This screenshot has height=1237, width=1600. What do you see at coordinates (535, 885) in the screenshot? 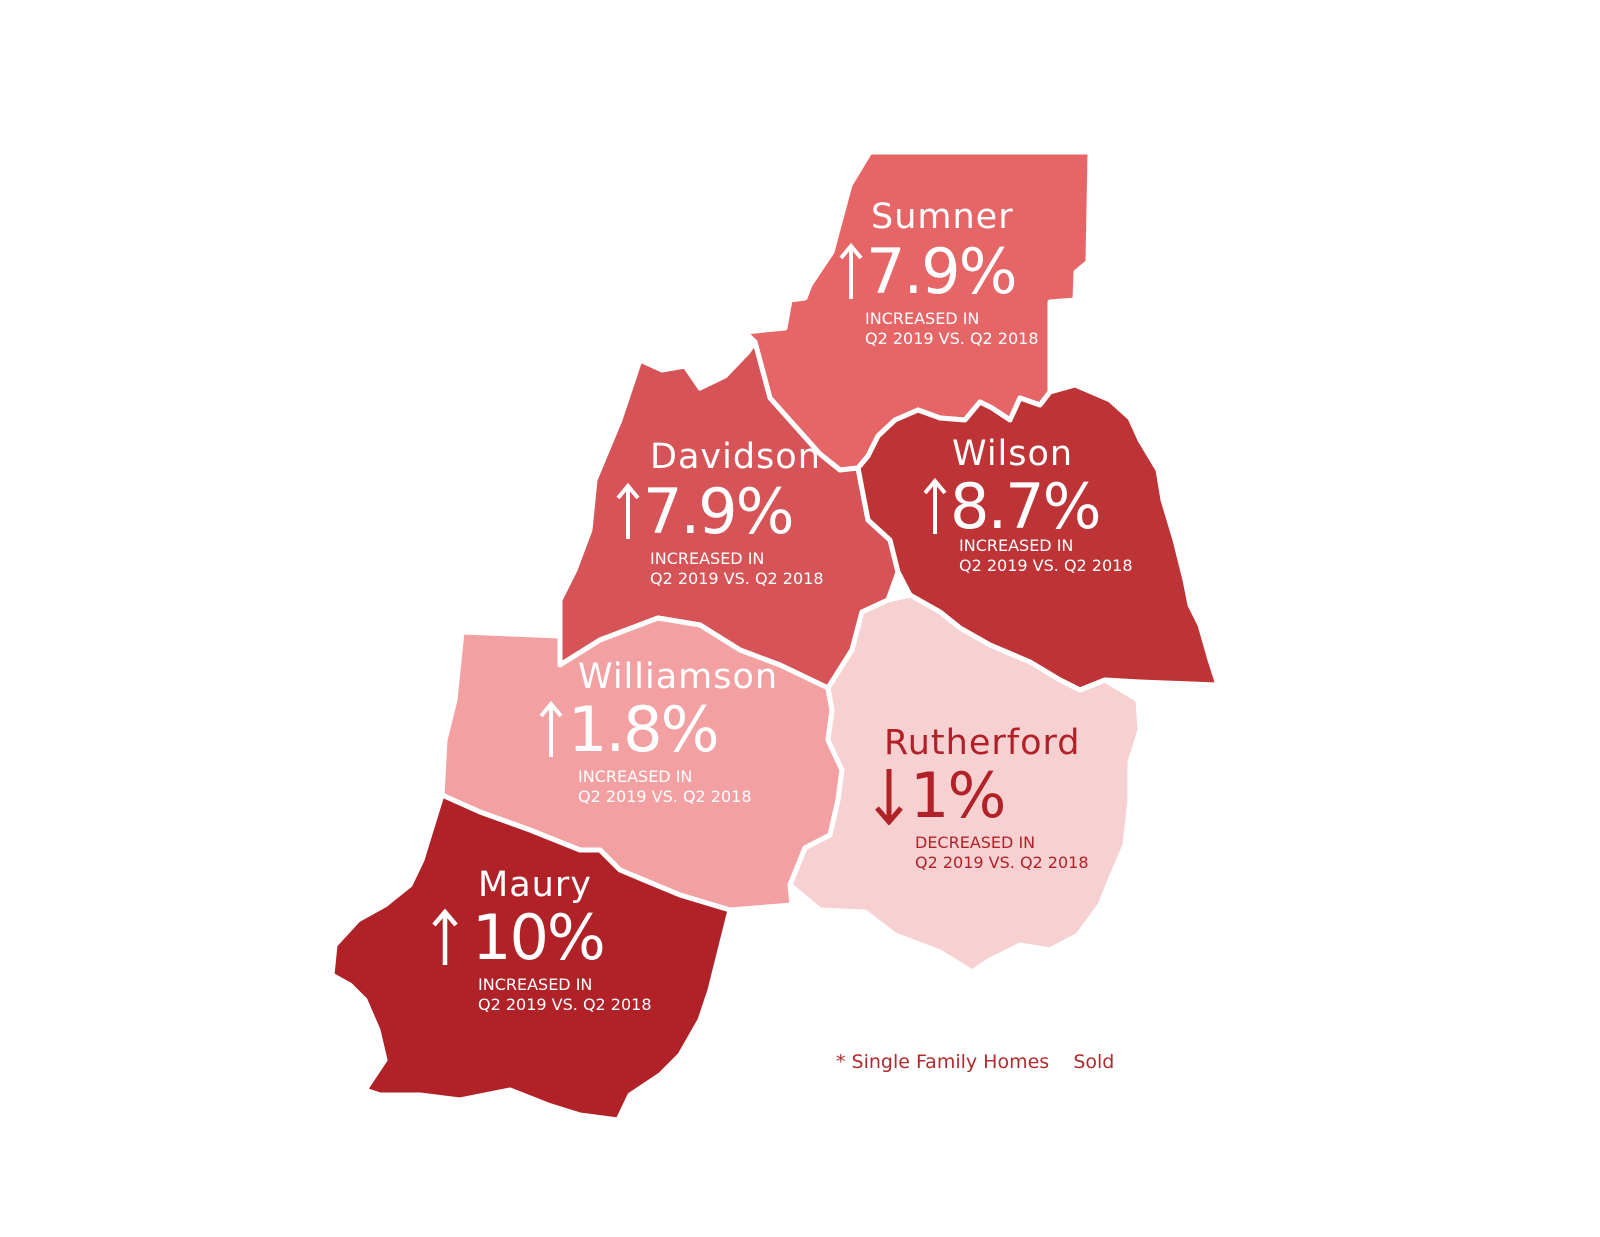
I see `county-name-maury: Maury` at bounding box center [535, 885].